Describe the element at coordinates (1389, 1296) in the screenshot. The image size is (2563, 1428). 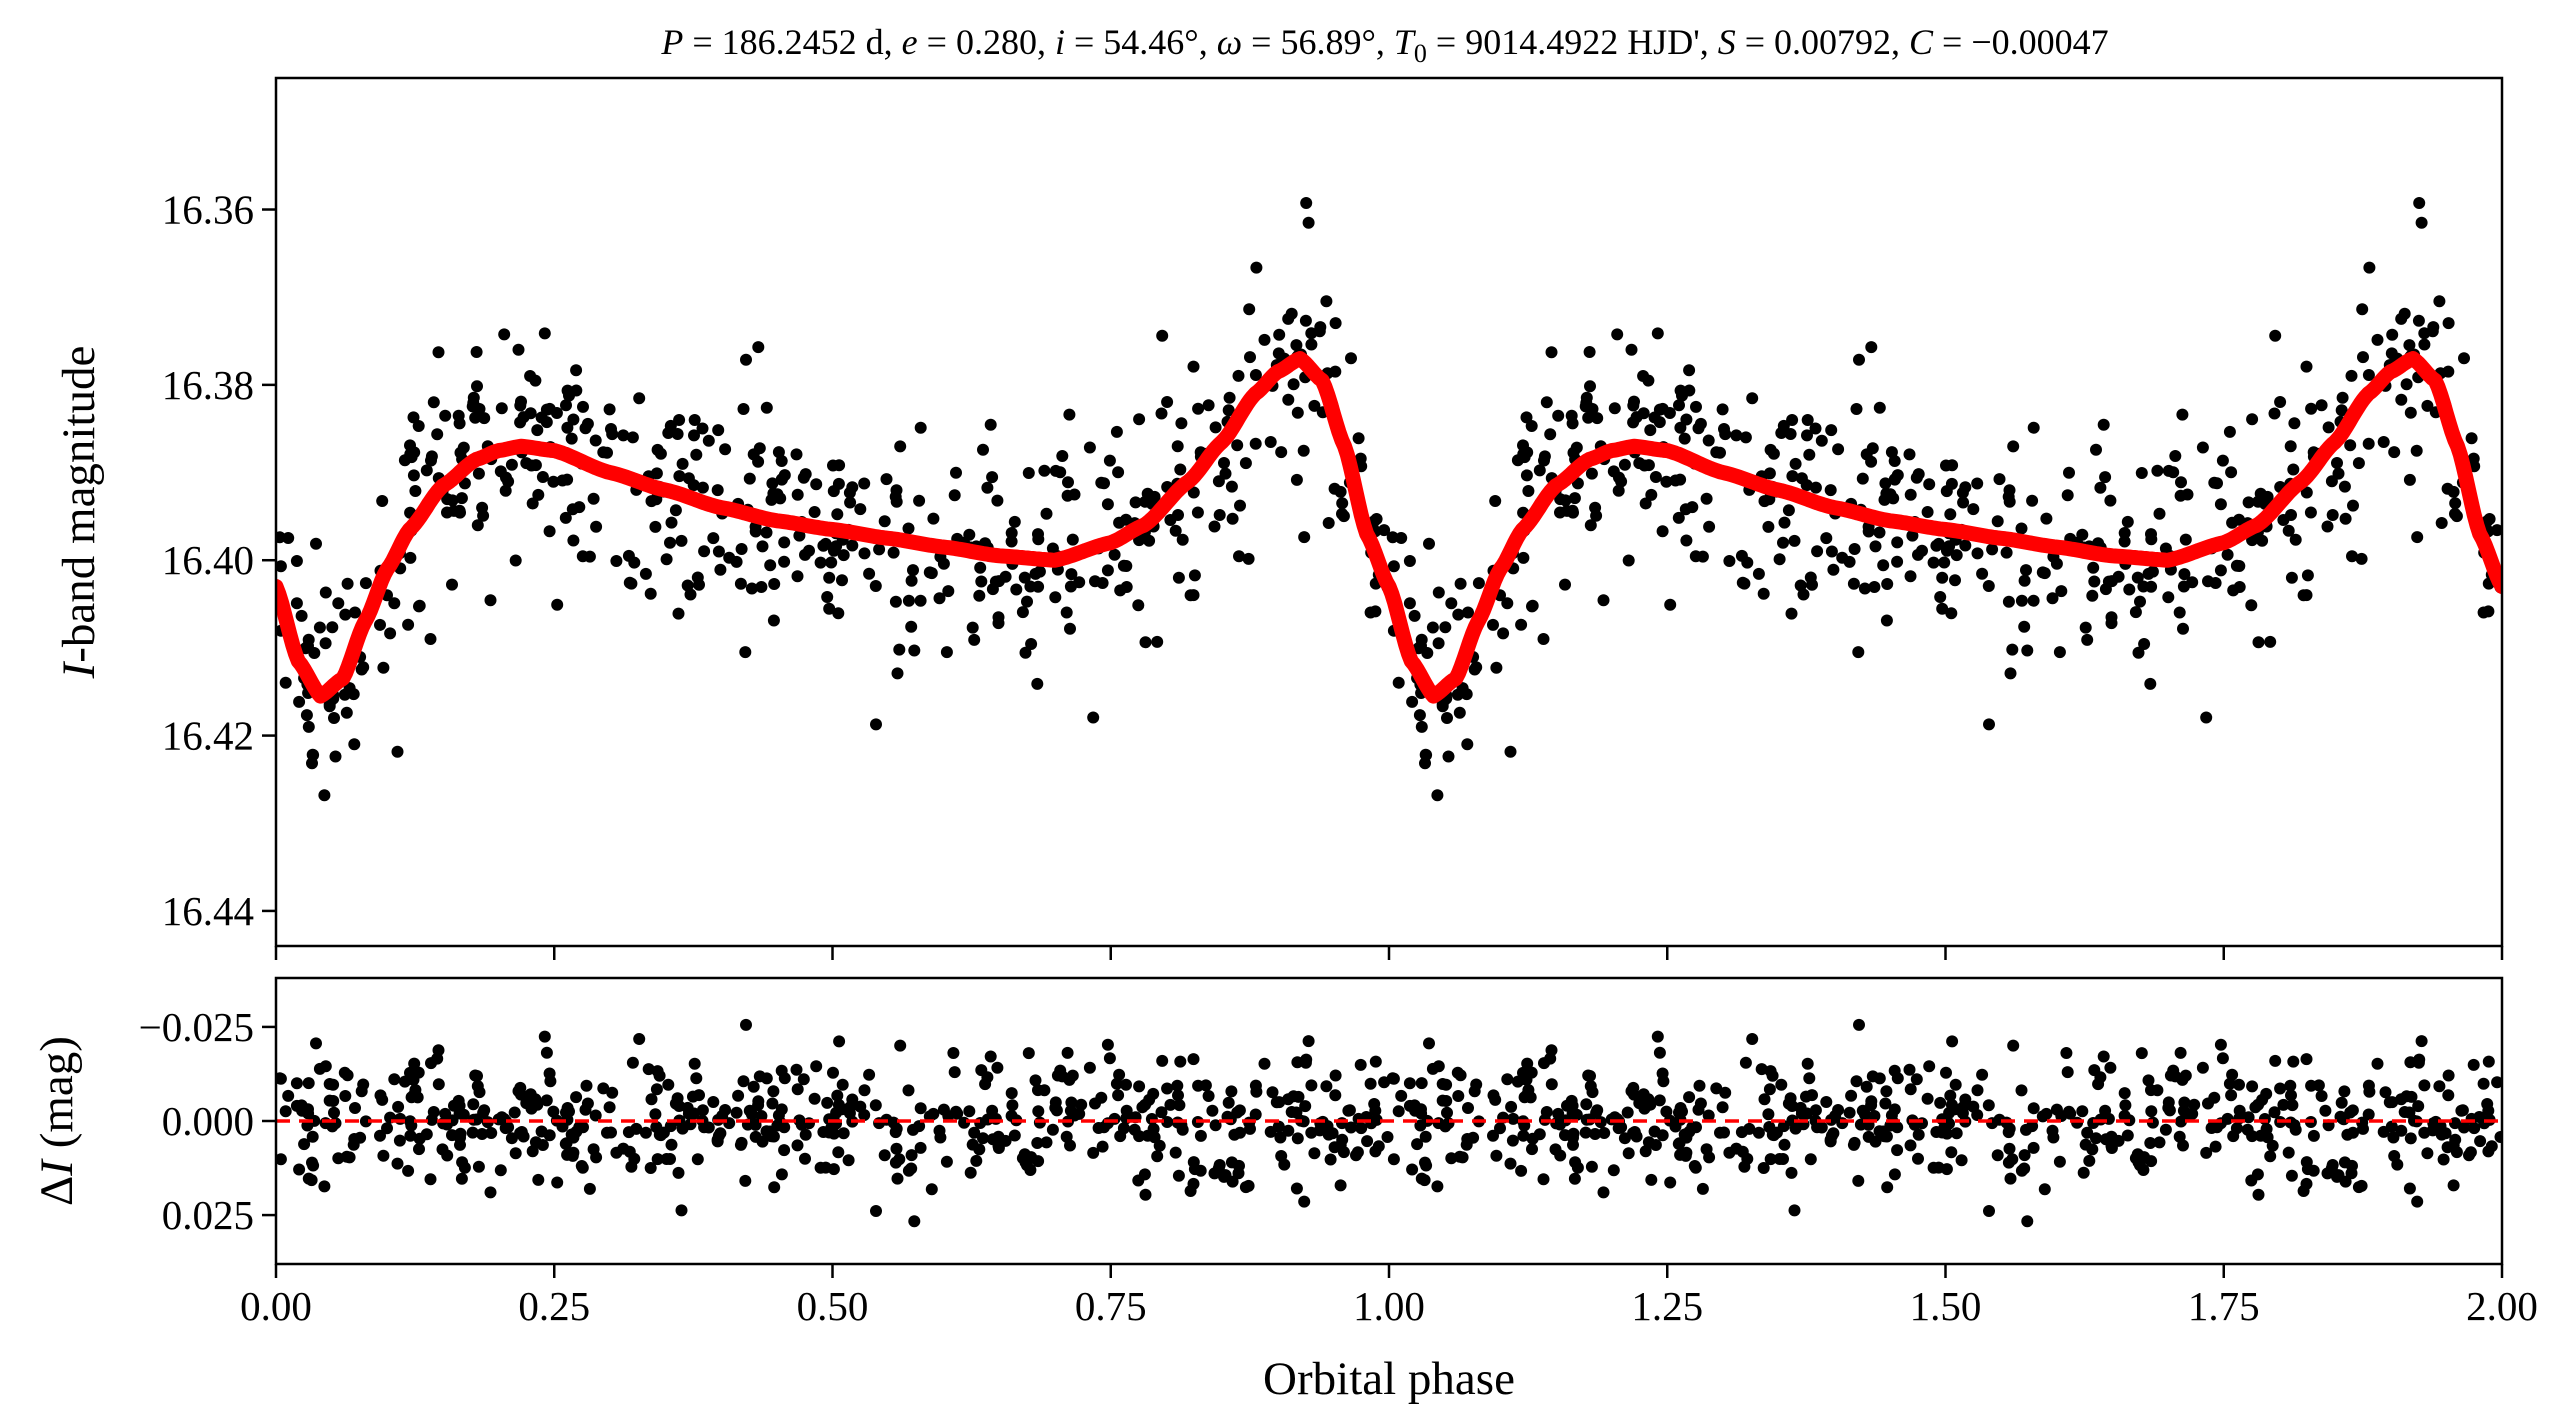
I see `residual-x-ticks: 0.00 0.25 0.50 0.75 1.00 1.25 1.50 1.75 2.00` at that location.